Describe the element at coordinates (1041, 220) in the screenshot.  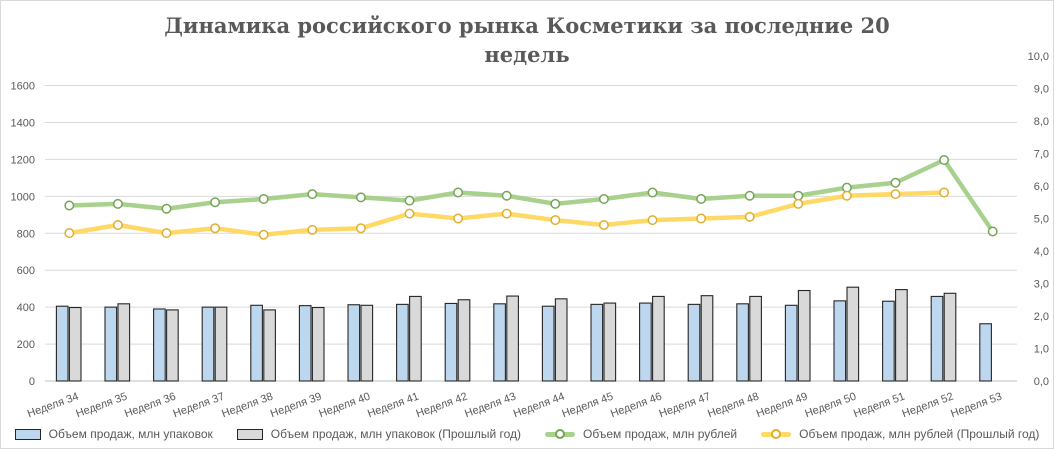
I see `y-axis-right-tick-label: 5,0` at that location.